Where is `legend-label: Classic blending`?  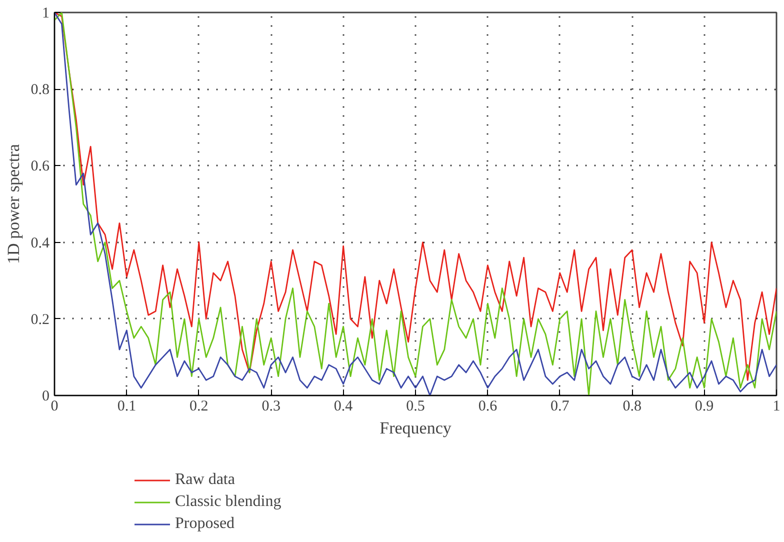 legend-label: Classic blending is located at coordinates (228, 502).